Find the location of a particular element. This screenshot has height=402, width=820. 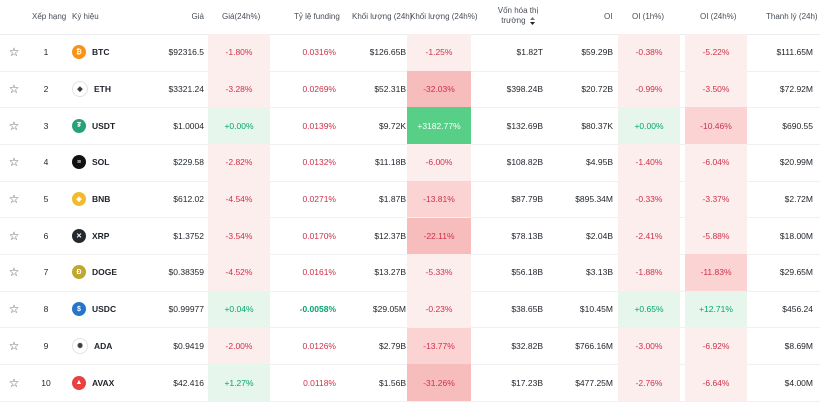

header-market-cap-line2: trường is located at coordinates (513, 20).